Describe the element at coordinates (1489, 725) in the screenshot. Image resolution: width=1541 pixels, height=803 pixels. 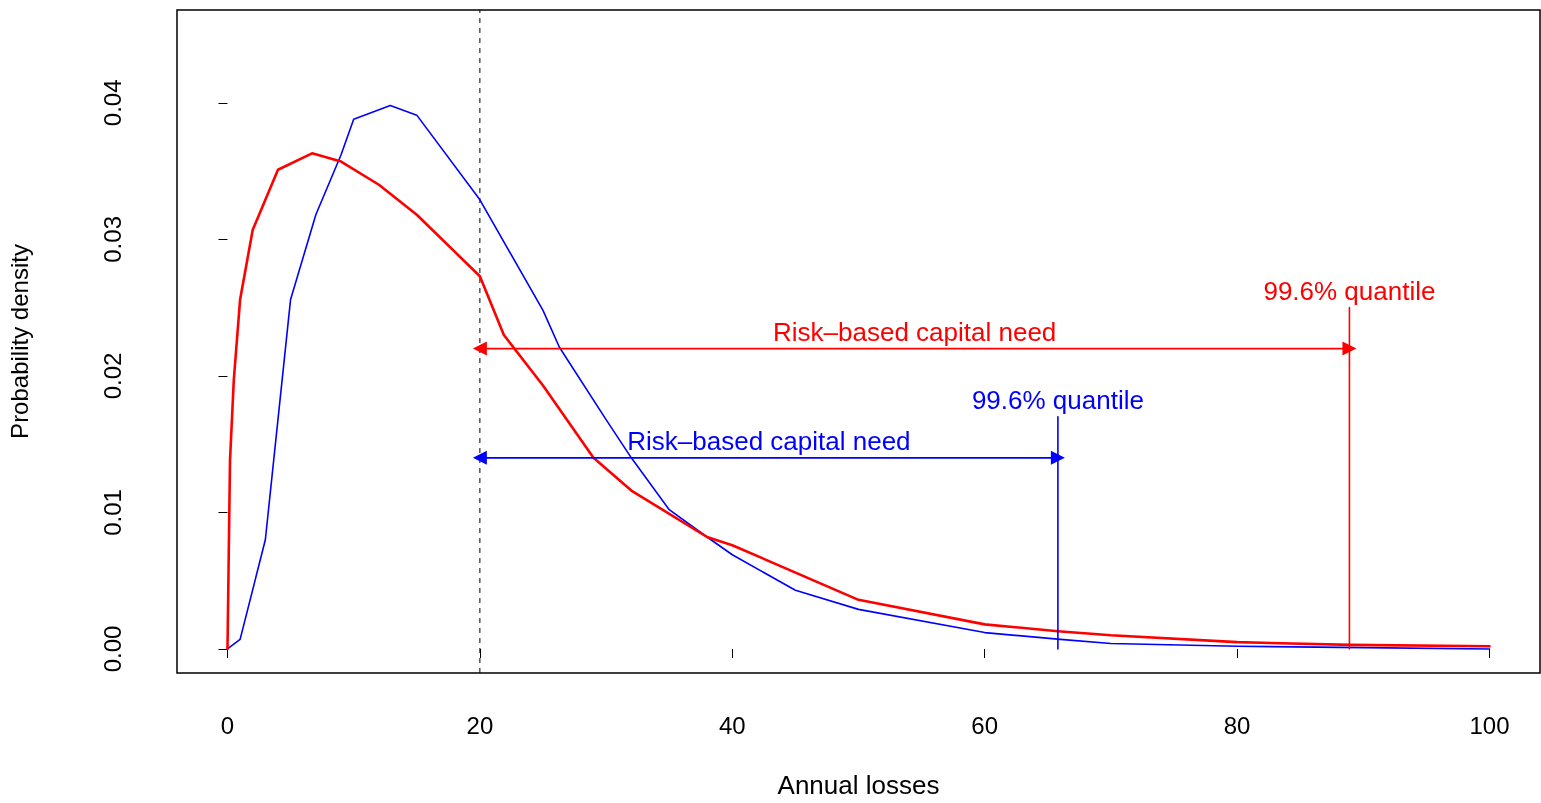
I see `x-tick-label: 100` at that location.